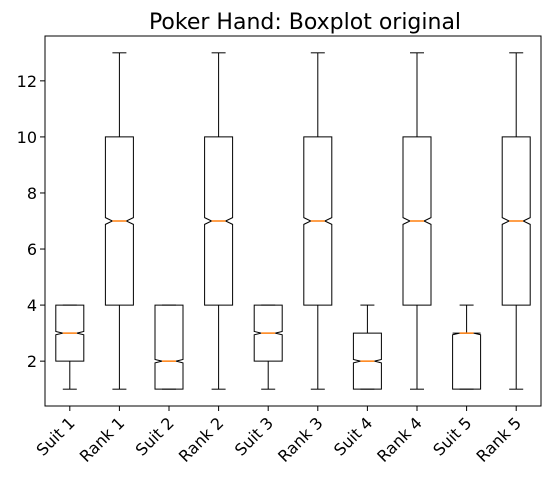  What do you see at coordinates (55, 436) in the screenshot?
I see `x-tick-label: Suit 1` at bounding box center [55, 436].